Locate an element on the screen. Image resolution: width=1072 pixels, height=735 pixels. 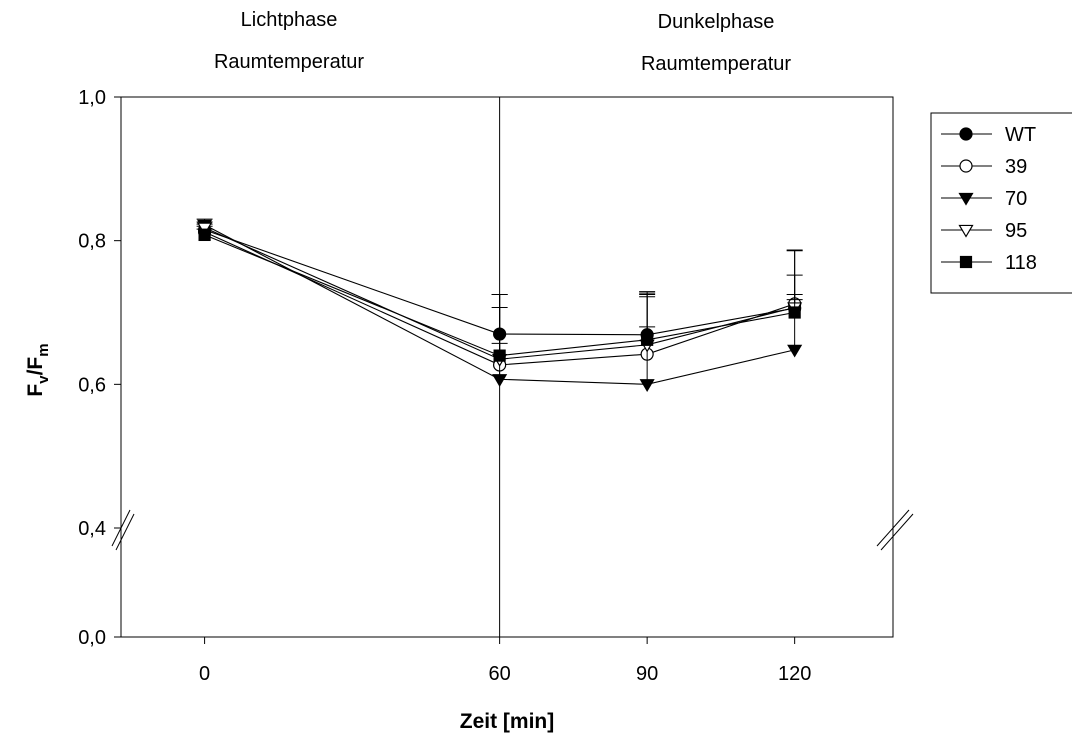
y-axis-title: Fv/Fm is located at coordinates (38, 369).